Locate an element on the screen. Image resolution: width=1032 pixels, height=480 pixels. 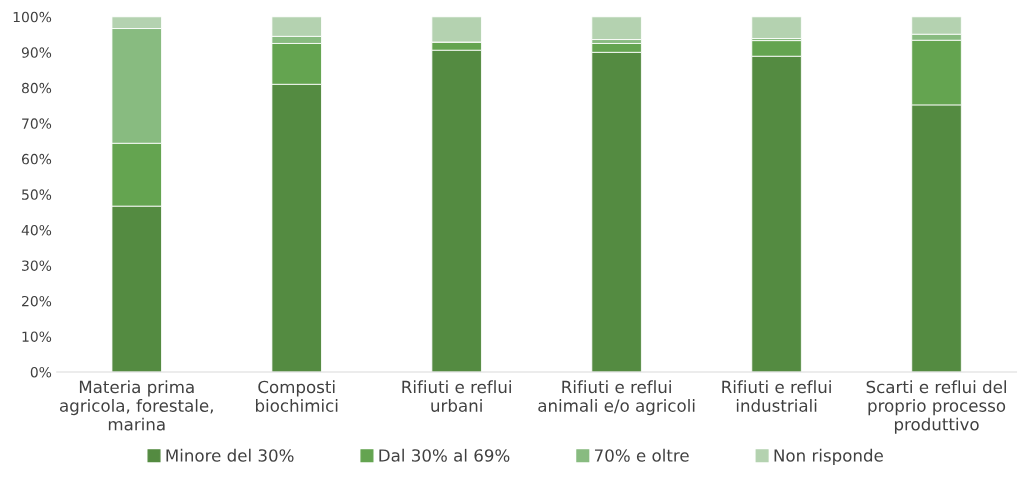
y-tick-label: 60% is located at coordinates (37, 159).